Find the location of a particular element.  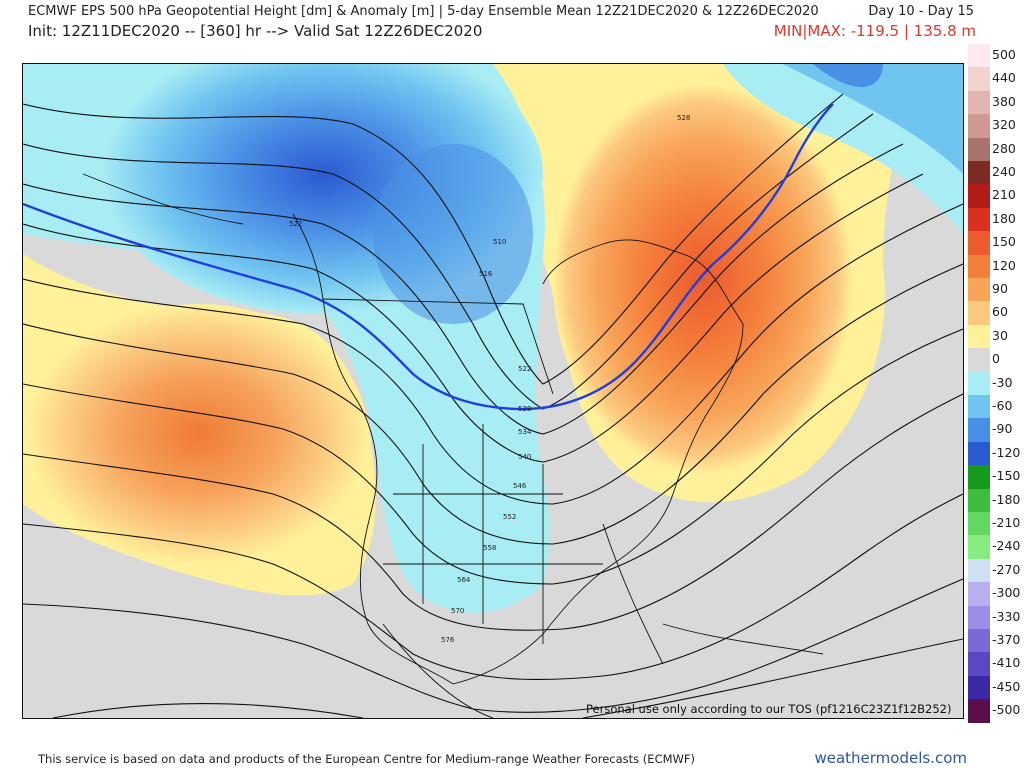

mexico-coast is located at coordinates (438, 670).